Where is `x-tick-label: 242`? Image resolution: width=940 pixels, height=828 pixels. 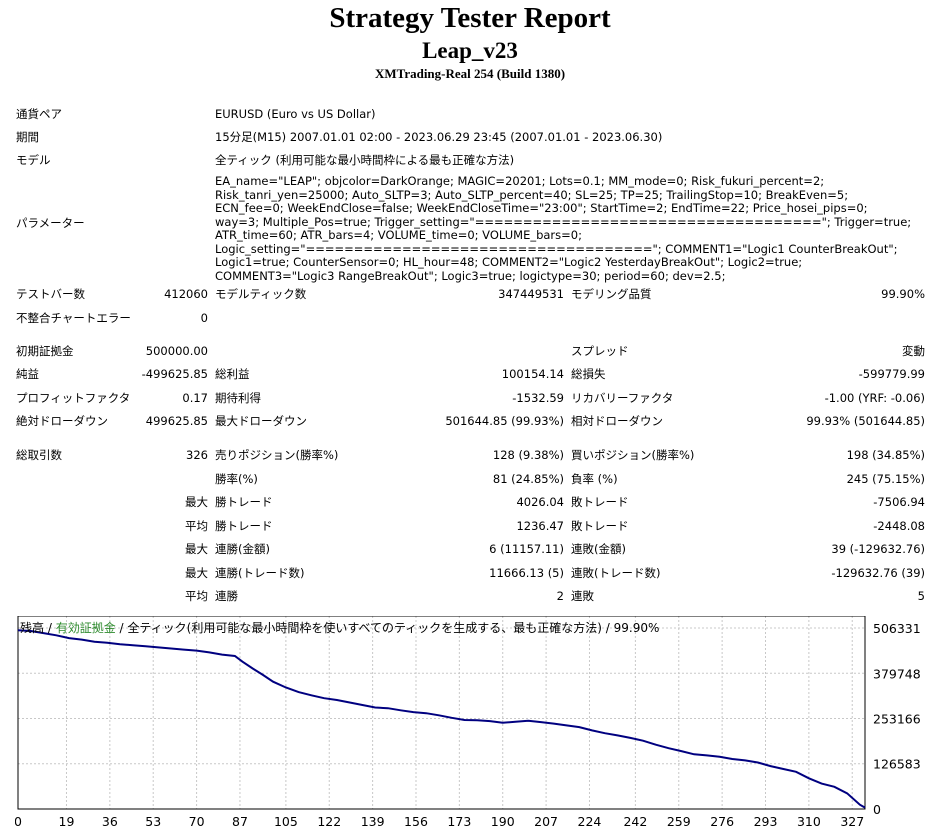
x-tick-label: 242 is located at coordinates (635, 821).